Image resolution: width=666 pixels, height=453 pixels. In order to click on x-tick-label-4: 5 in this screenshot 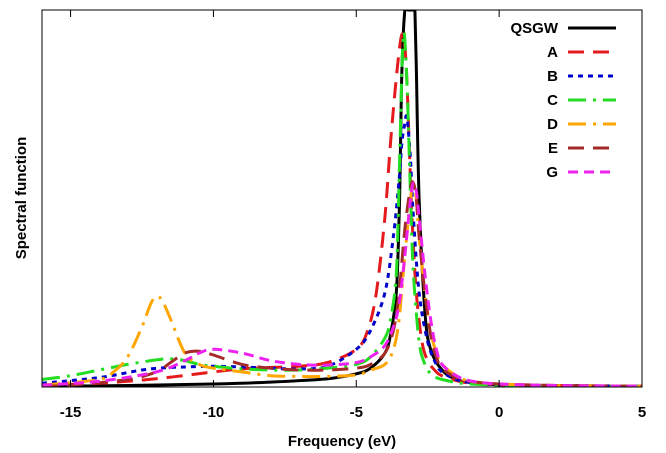, I will do `click(642, 412)`.